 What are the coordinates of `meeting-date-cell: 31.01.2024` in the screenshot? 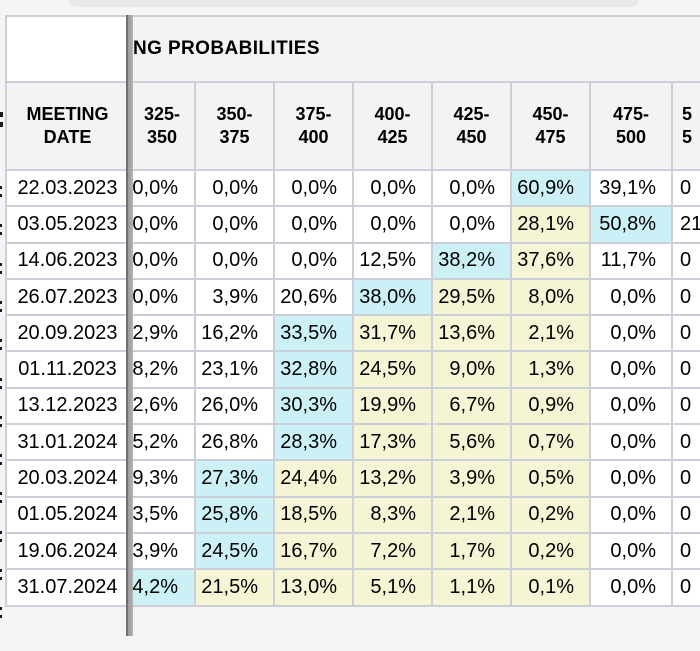 It's located at (67, 442).